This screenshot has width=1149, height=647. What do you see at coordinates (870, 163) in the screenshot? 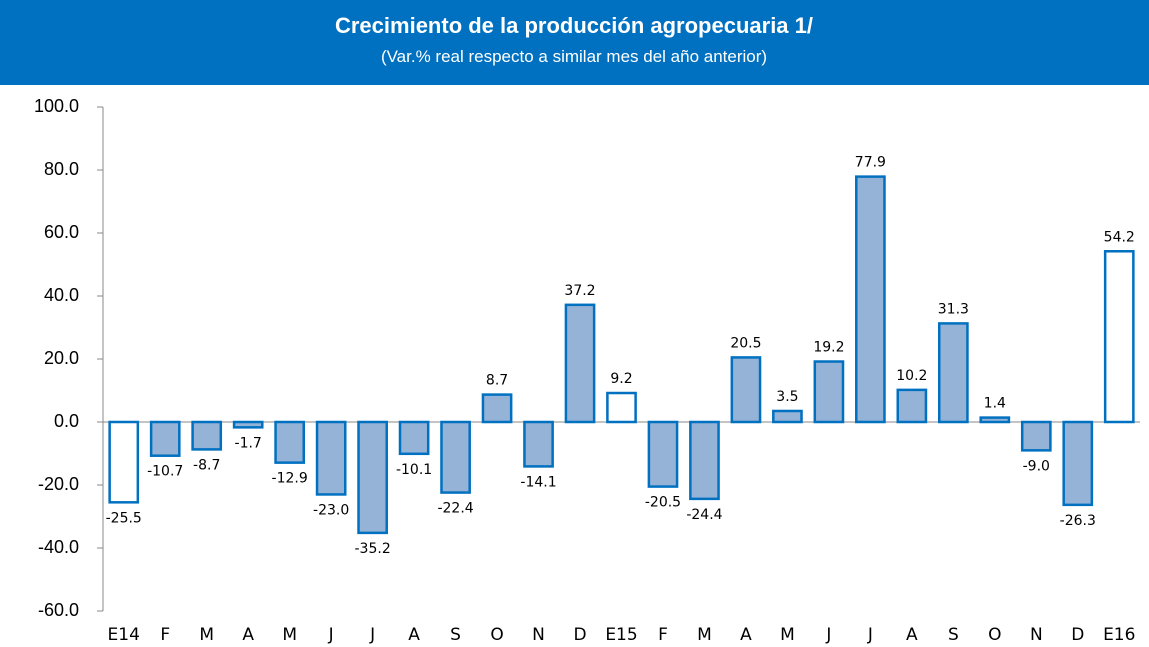
I see `value-label: 77.9` at bounding box center [870, 163].